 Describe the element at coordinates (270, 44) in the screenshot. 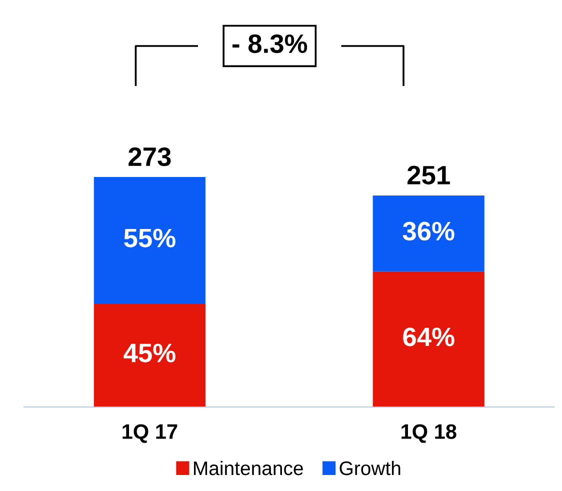

I see `text: - 8.3%` at that location.